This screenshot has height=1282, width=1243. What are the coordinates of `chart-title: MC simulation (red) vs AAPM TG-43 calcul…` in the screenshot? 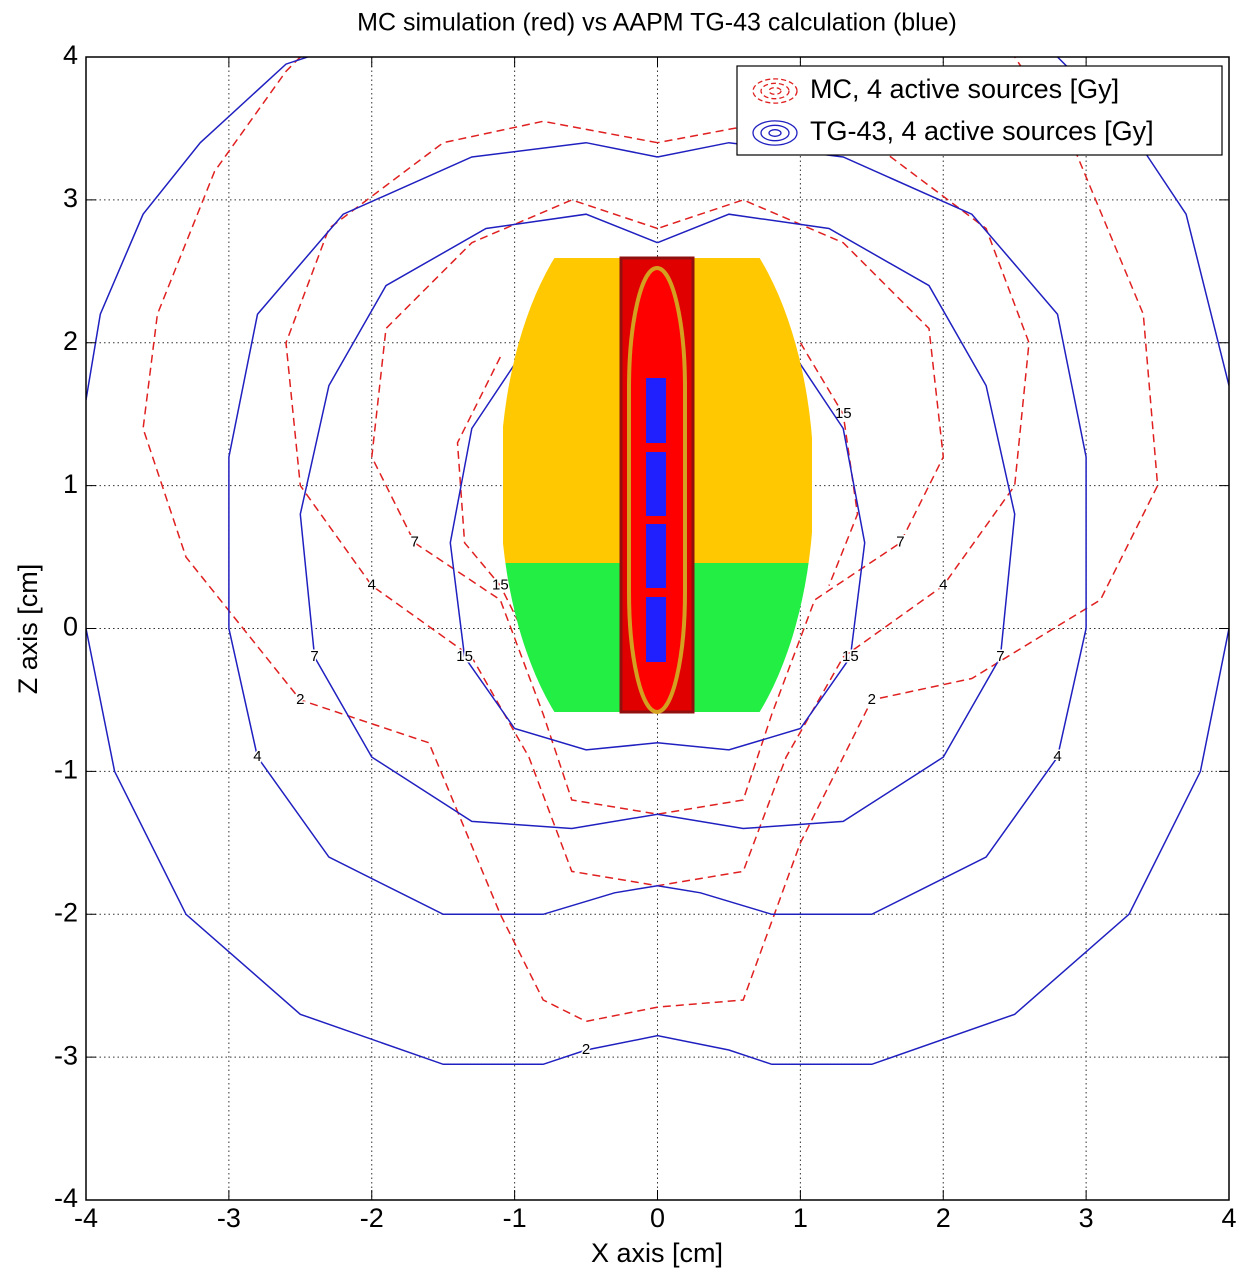 It's located at (657, 23).